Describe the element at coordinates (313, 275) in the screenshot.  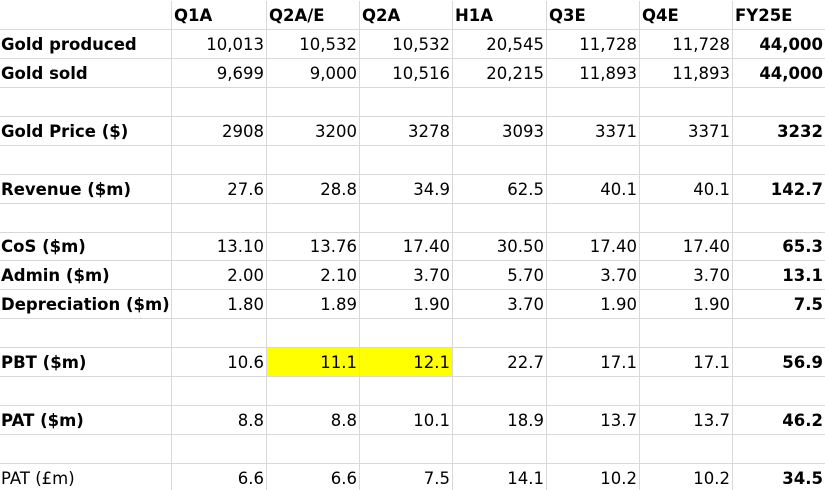
I see `value-cell: 2.10` at that location.